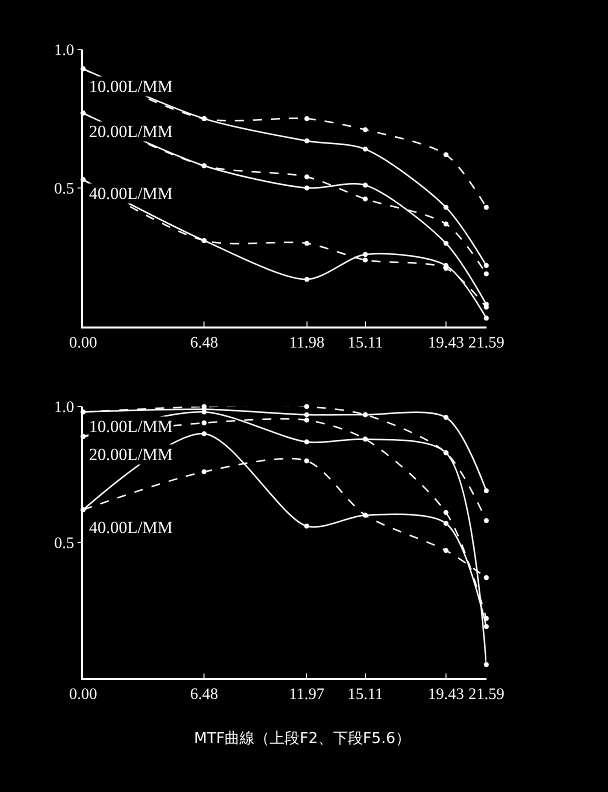 This screenshot has height=792, width=608. What do you see at coordinates (307, 343) in the screenshot?
I see `x-tick-label: 11.98` at bounding box center [307, 343].